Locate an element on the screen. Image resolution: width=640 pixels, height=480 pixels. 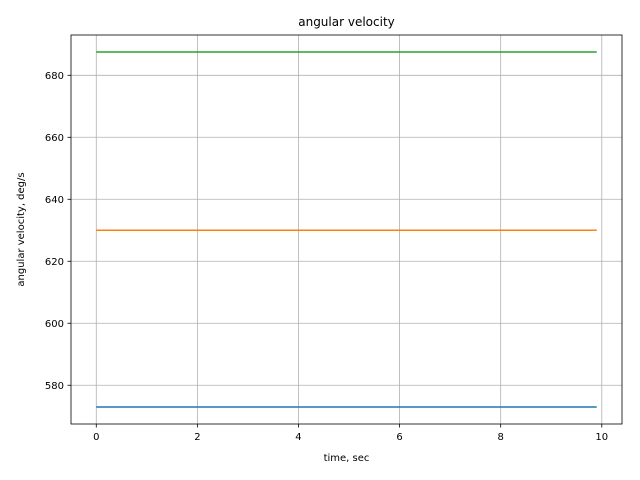
x-tick-label: 6 is located at coordinates (399, 437).